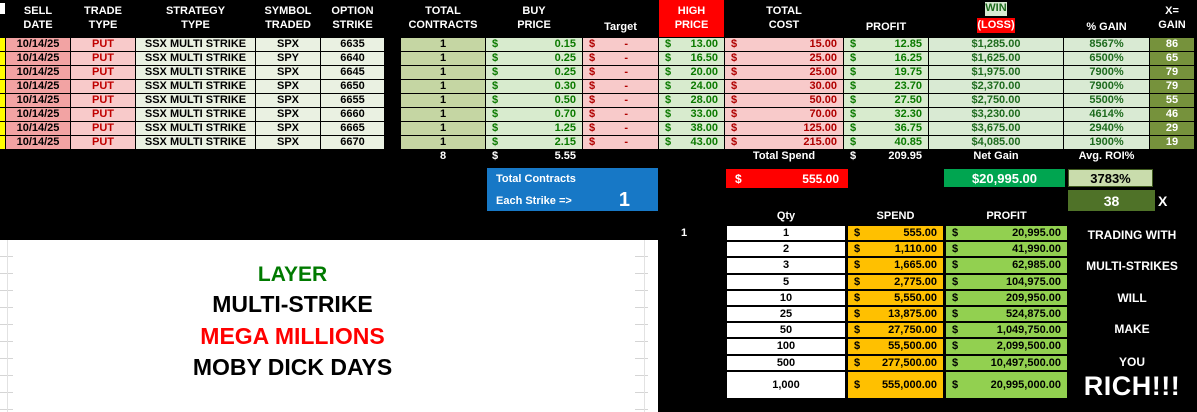 The height and width of the screenshot is (412, 1197). I want to click on profit-cell: $19.75, so click(886, 72).